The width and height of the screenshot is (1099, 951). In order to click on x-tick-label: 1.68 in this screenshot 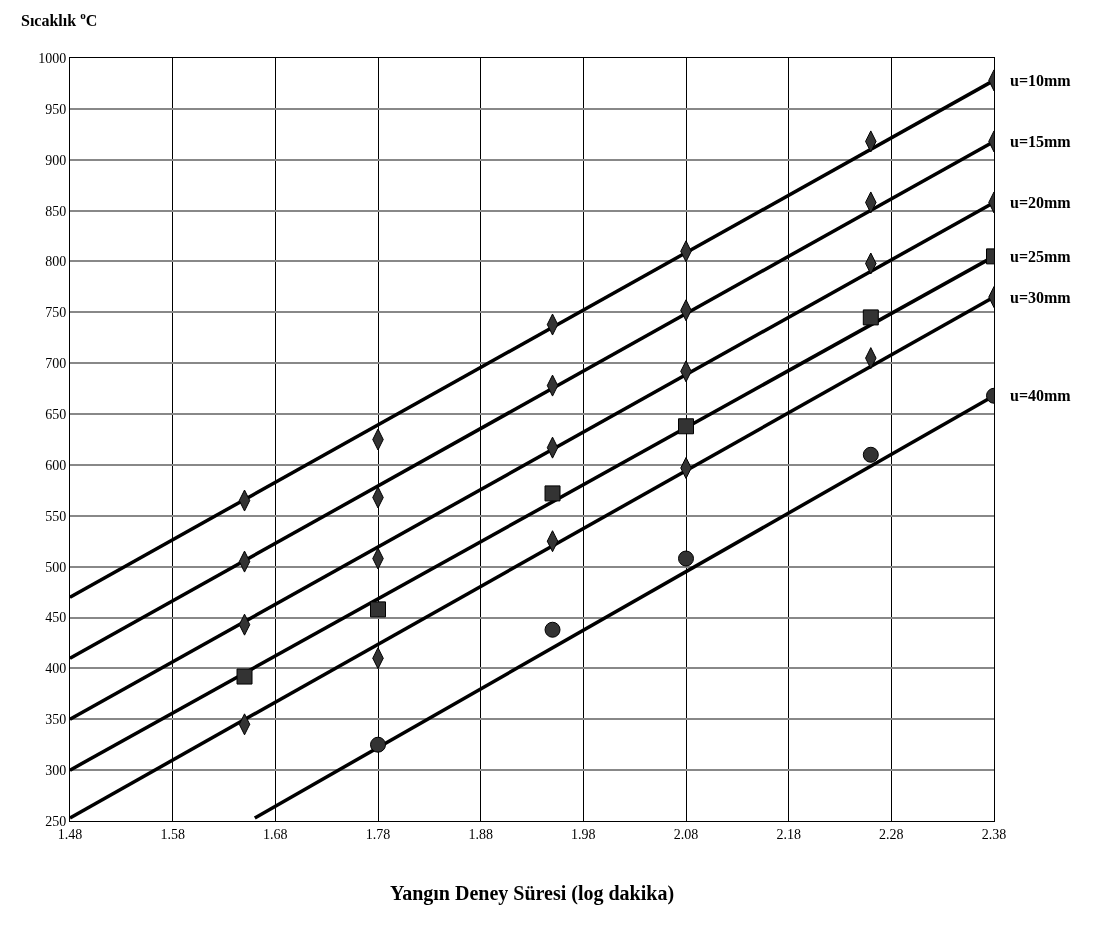, I will do `click(275, 834)`.